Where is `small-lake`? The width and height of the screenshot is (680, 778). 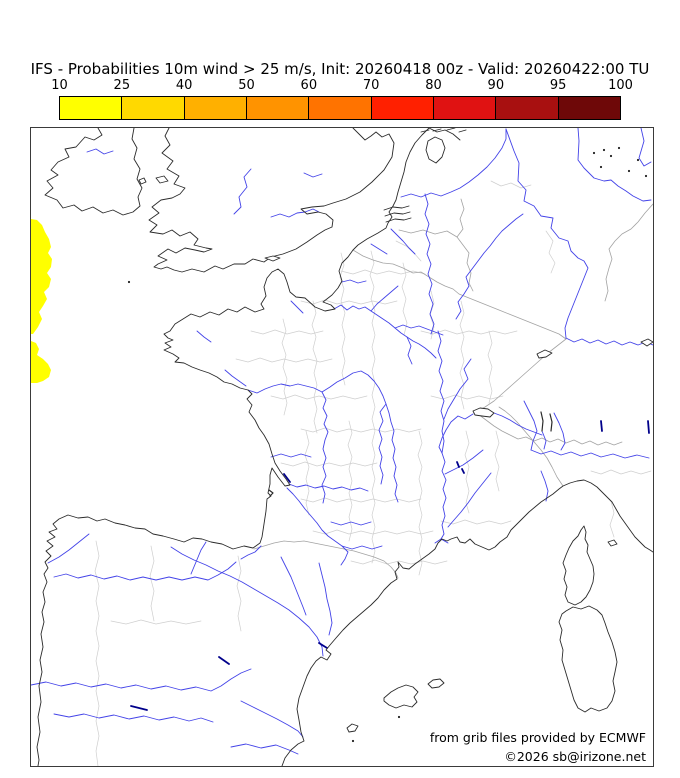
small-lake is located at coordinates (271, 493).